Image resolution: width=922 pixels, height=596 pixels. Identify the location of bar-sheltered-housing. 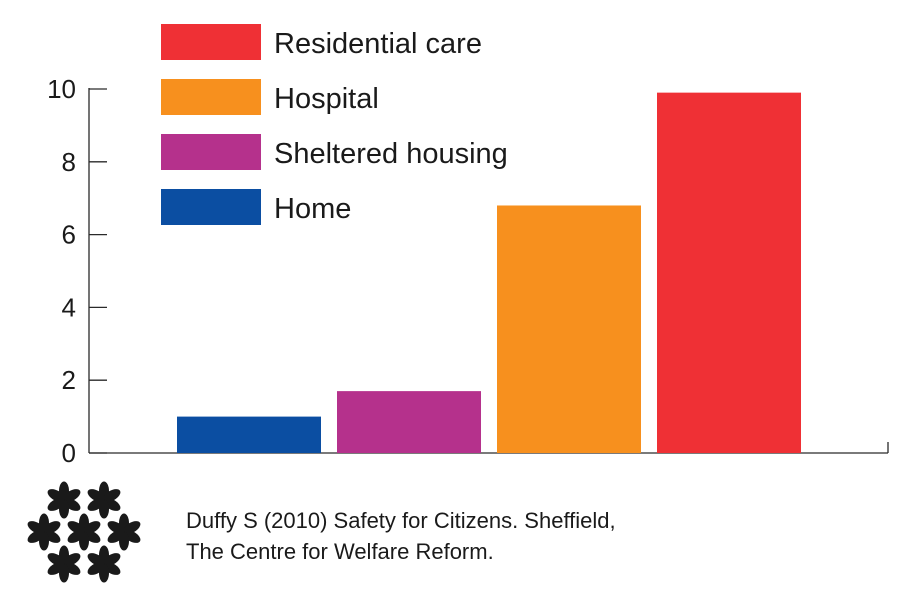
(409, 422).